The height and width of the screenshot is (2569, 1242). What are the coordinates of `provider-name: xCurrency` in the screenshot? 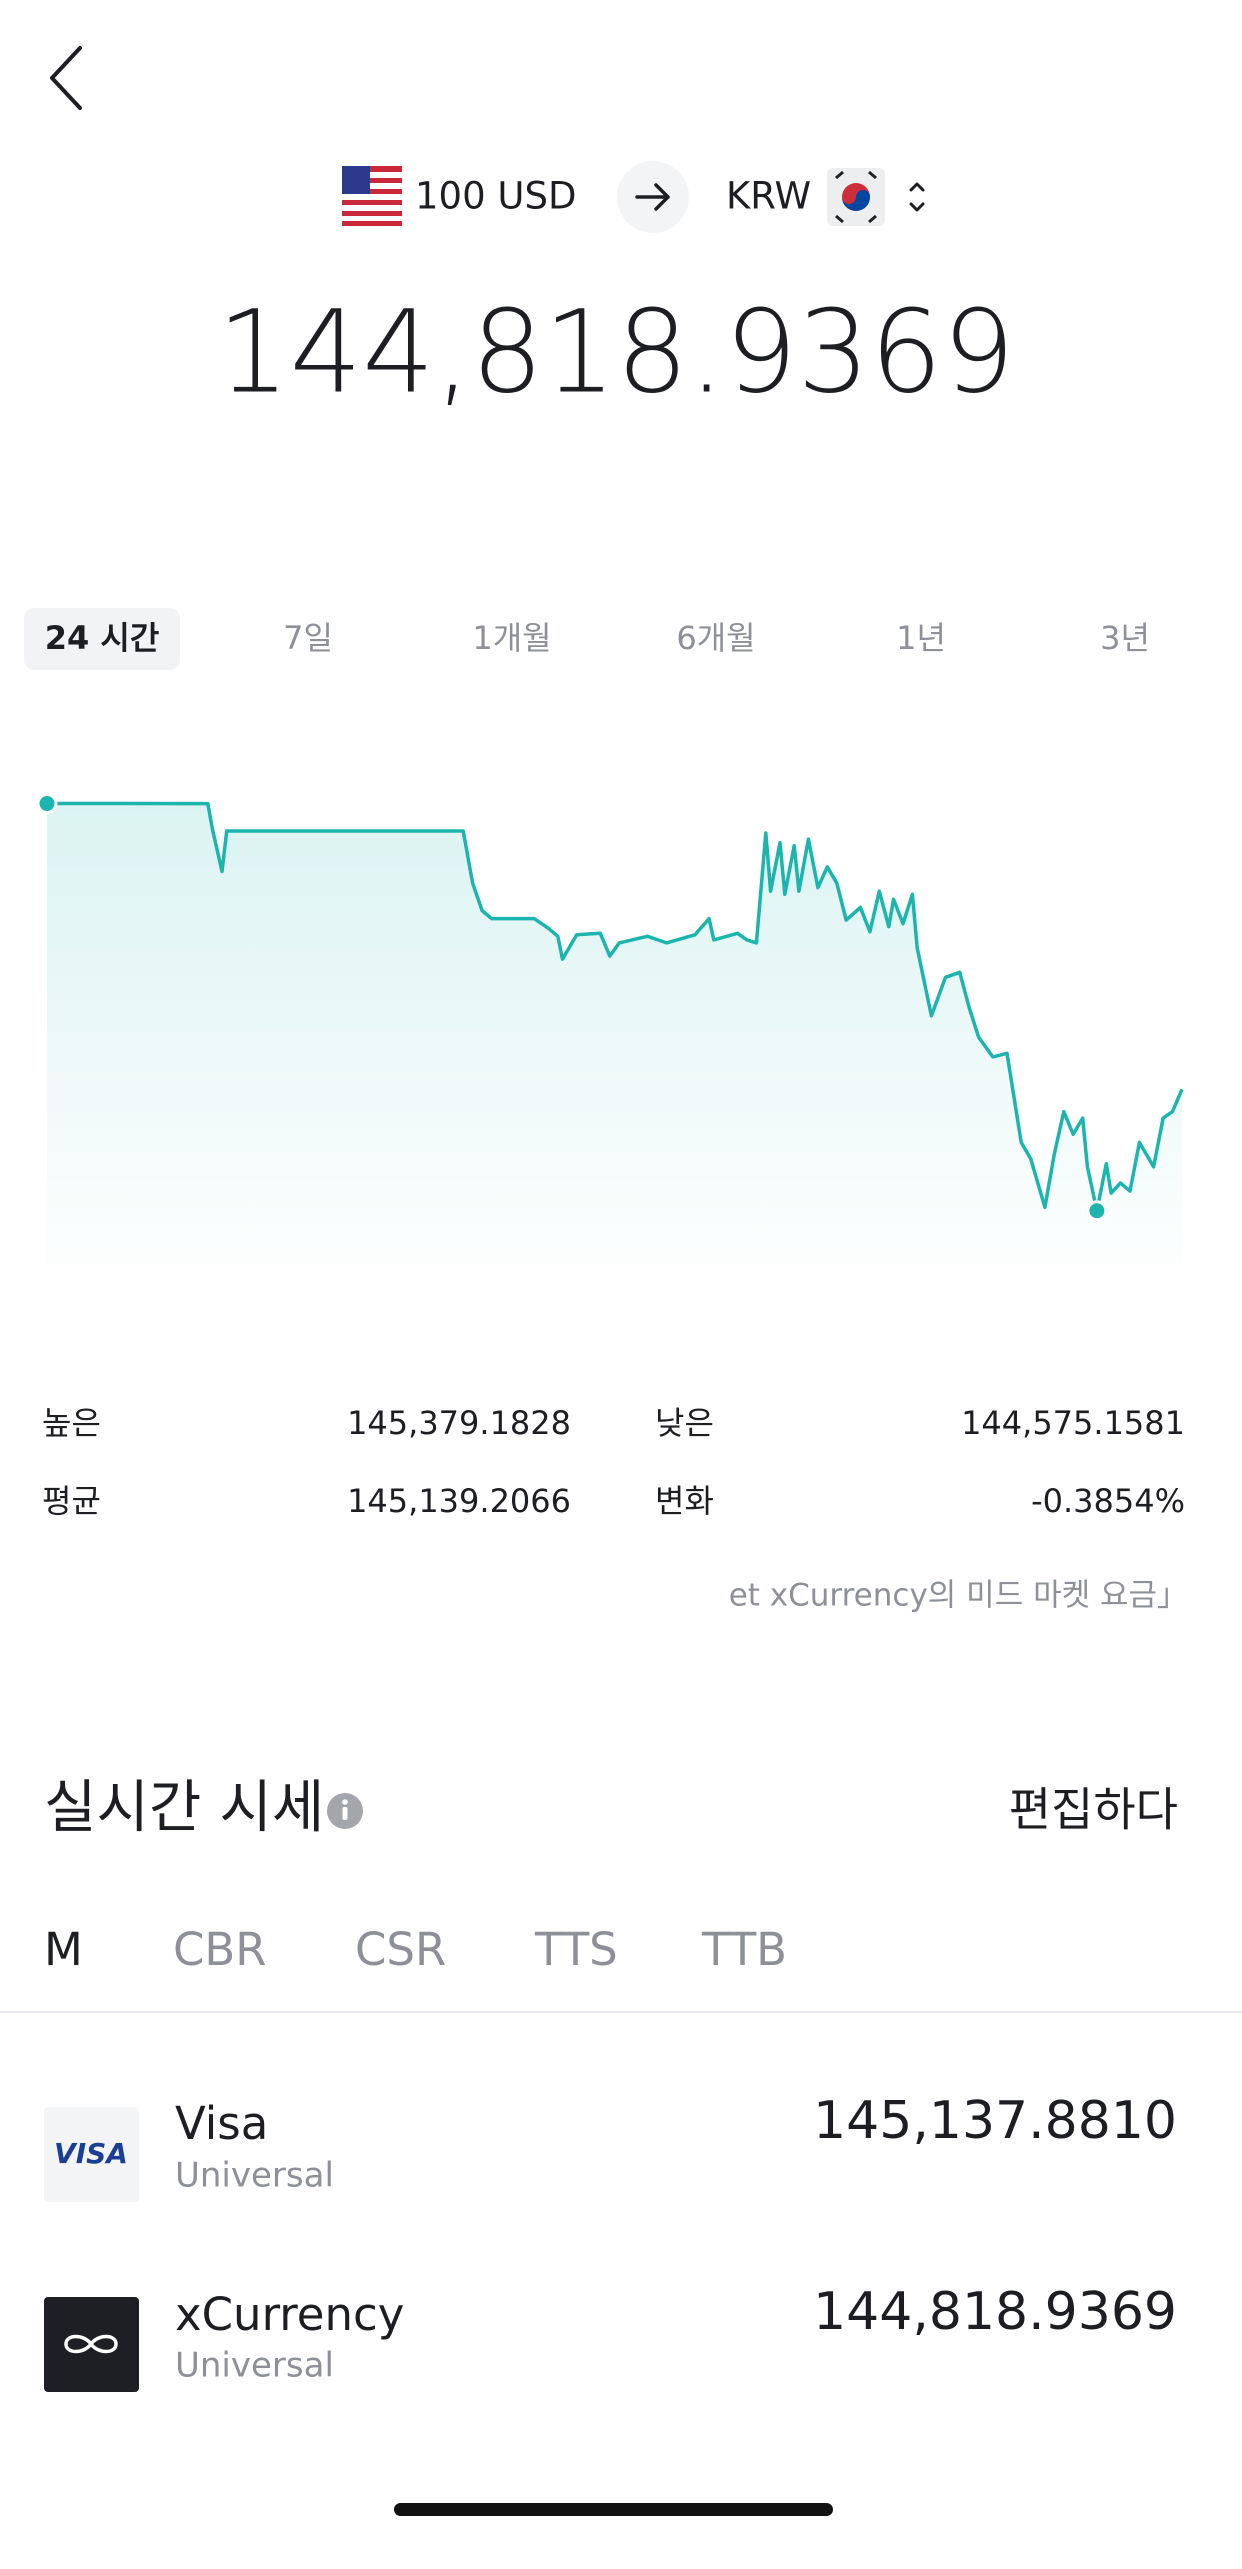 It's located at (289, 2314).